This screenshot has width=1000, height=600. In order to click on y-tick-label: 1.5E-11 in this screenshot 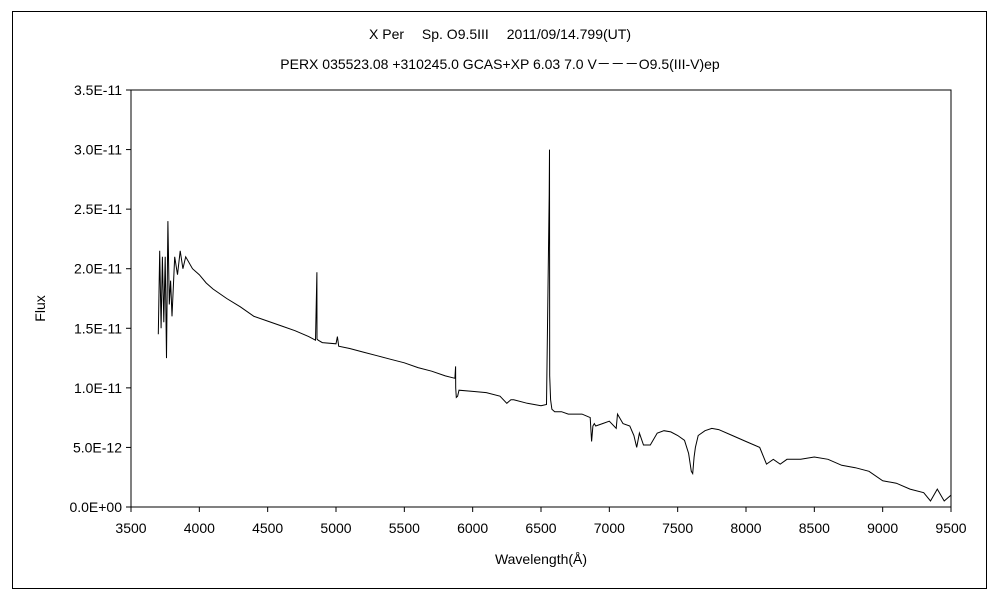, I will do `click(98, 328)`.